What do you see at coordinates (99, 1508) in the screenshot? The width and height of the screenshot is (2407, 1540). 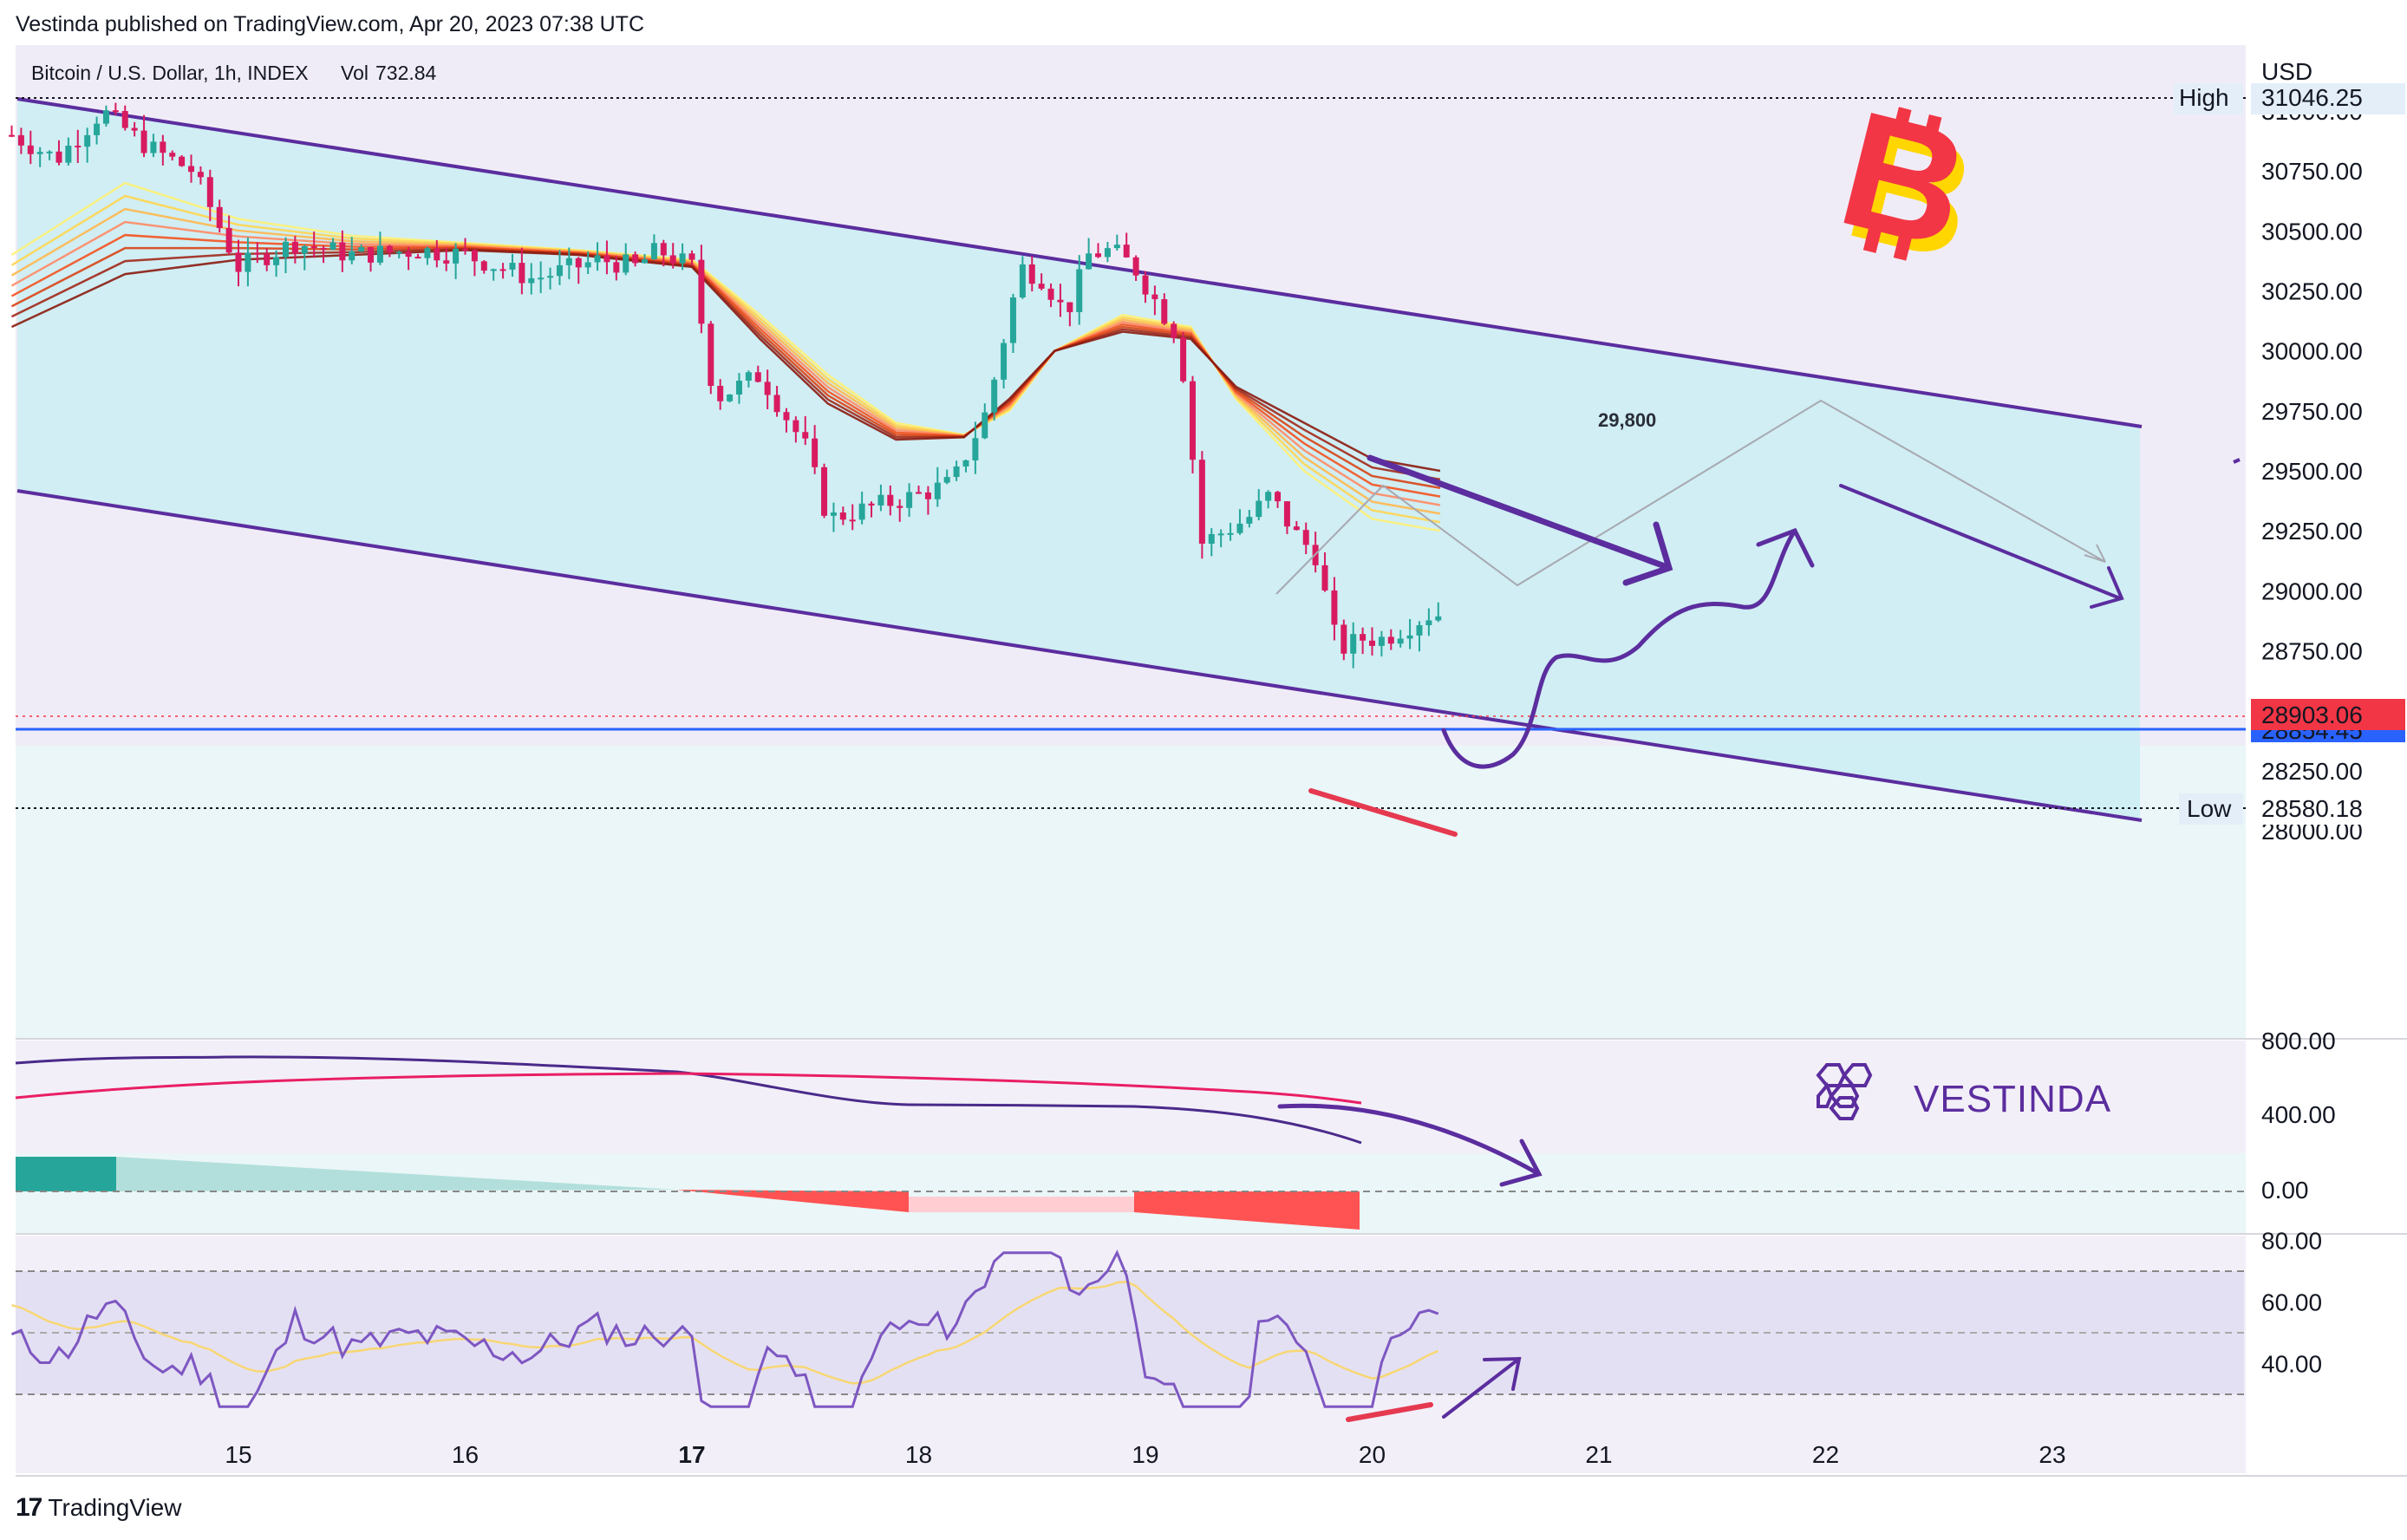 I see `tradingview-footer: 17 TradingView` at bounding box center [99, 1508].